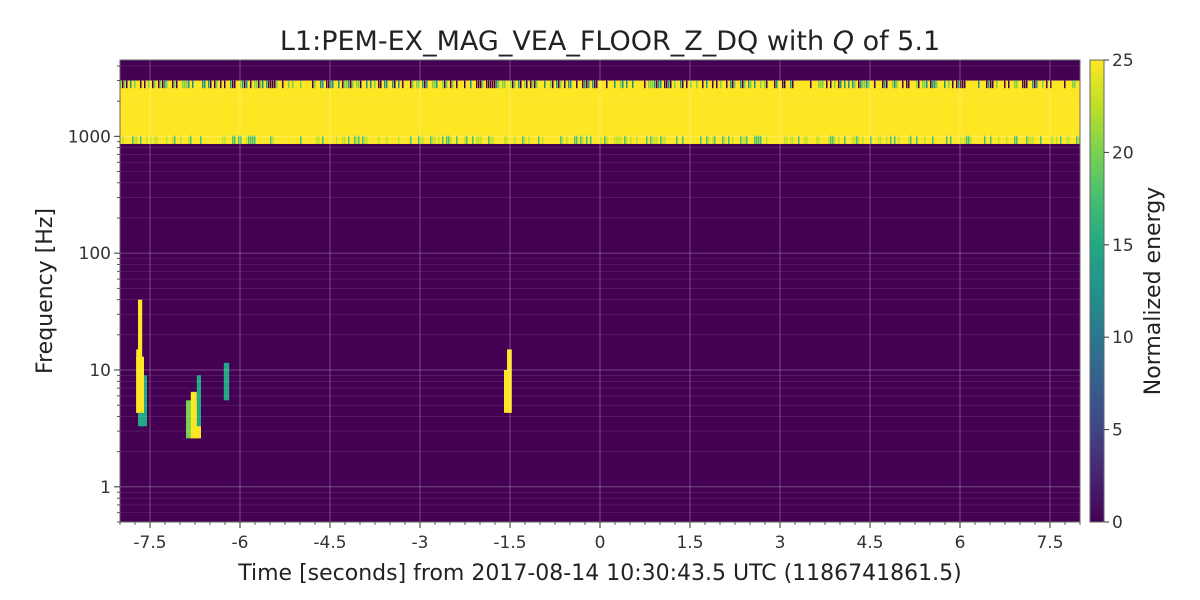 The height and width of the screenshot is (600, 1200). Describe the element at coordinates (960, 543) in the screenshot. I see `x-tick-label: 6` at that location.